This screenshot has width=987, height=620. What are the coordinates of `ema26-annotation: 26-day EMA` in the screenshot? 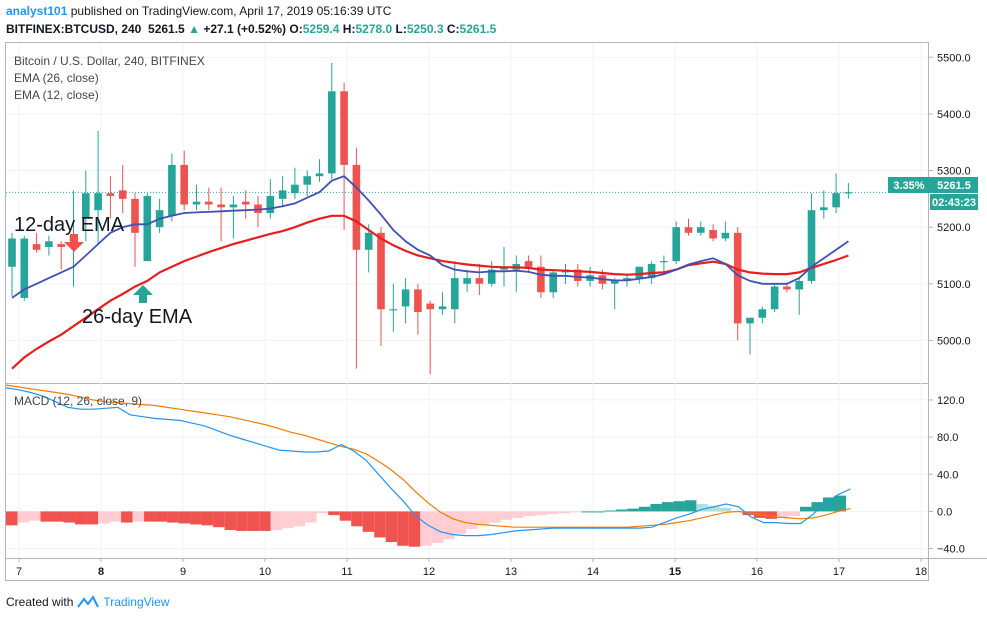 It's located at (137, 317).